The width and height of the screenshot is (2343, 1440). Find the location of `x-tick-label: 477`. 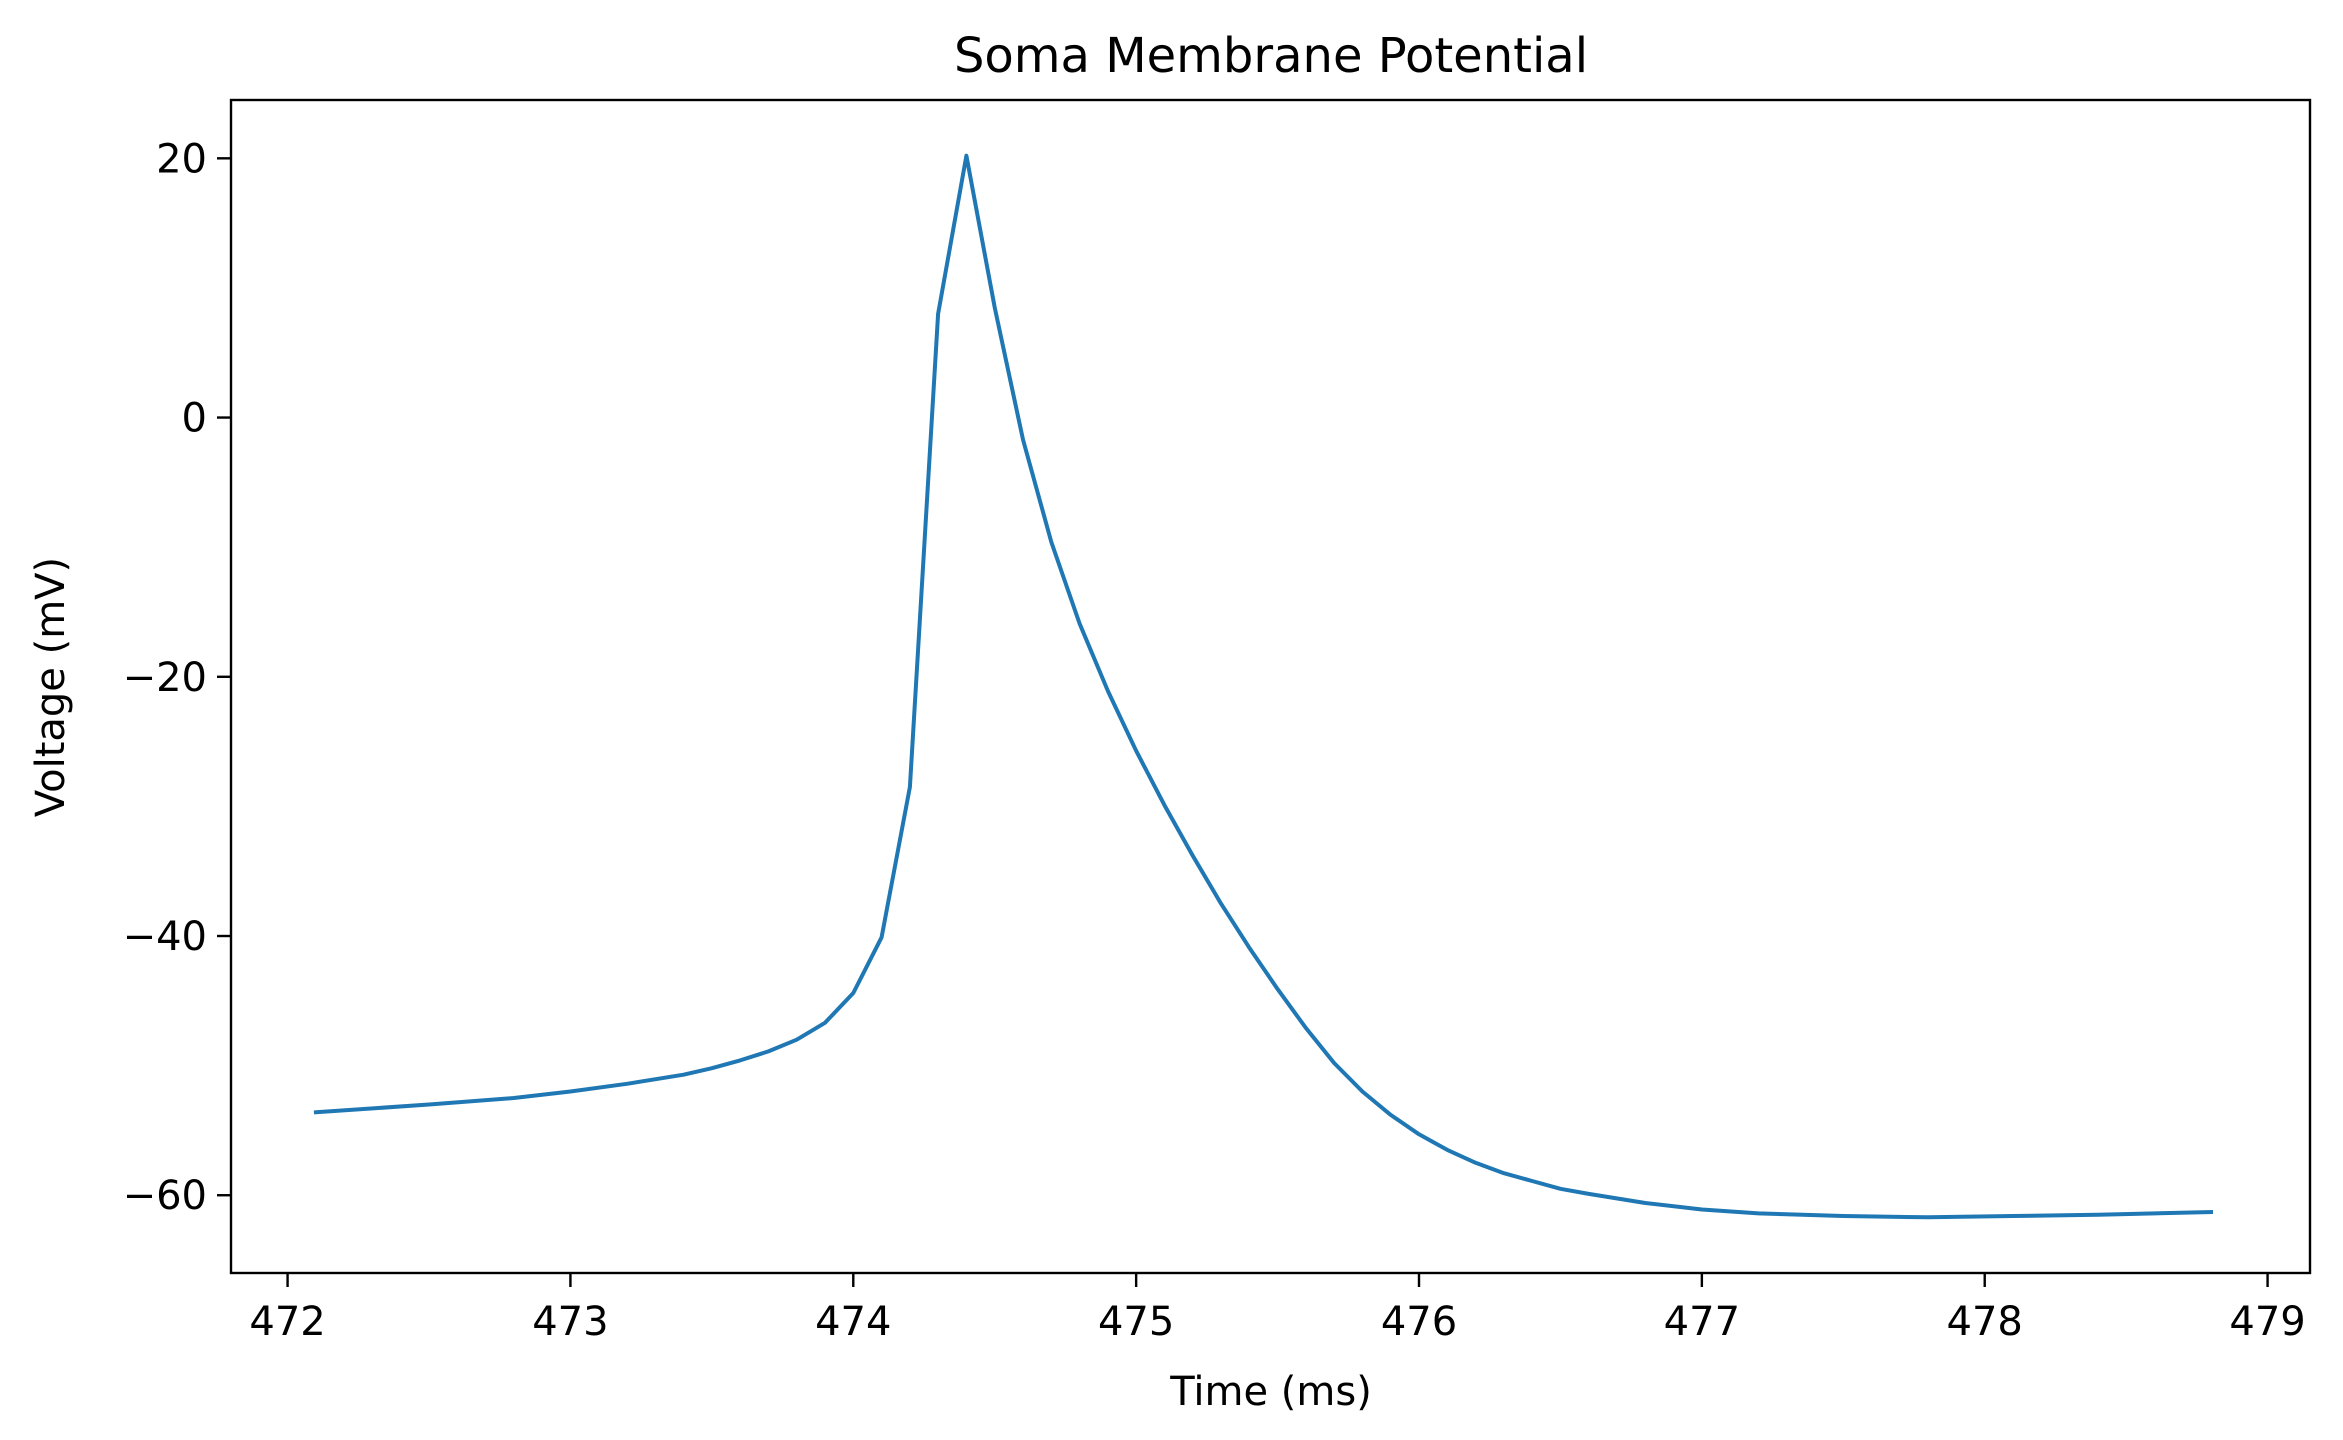

x-tick-label: 477 is located at coordinates (1702, 1322).